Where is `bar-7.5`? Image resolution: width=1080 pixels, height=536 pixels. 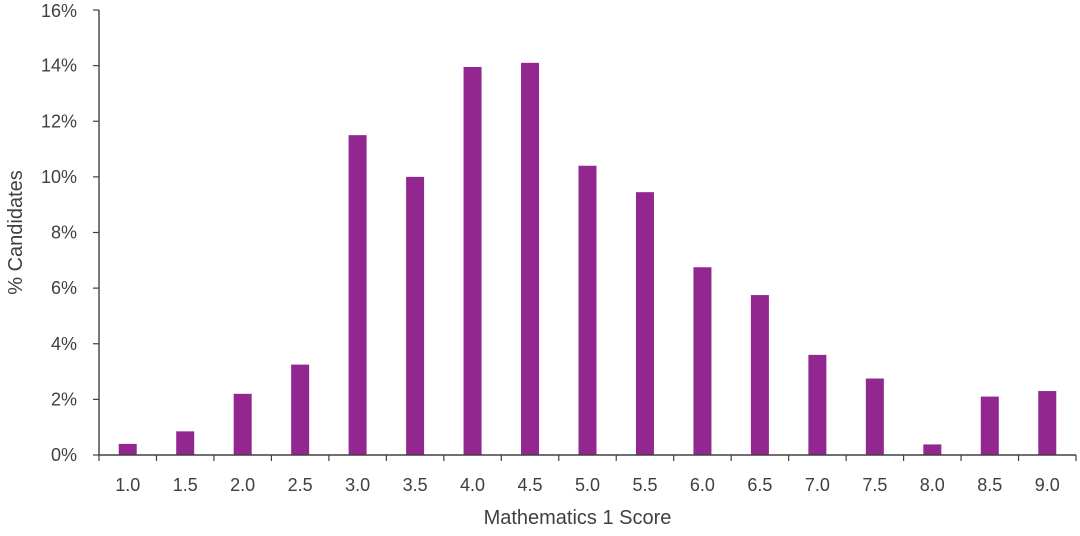
bar-7.5 is located at coordinates (874, 416).